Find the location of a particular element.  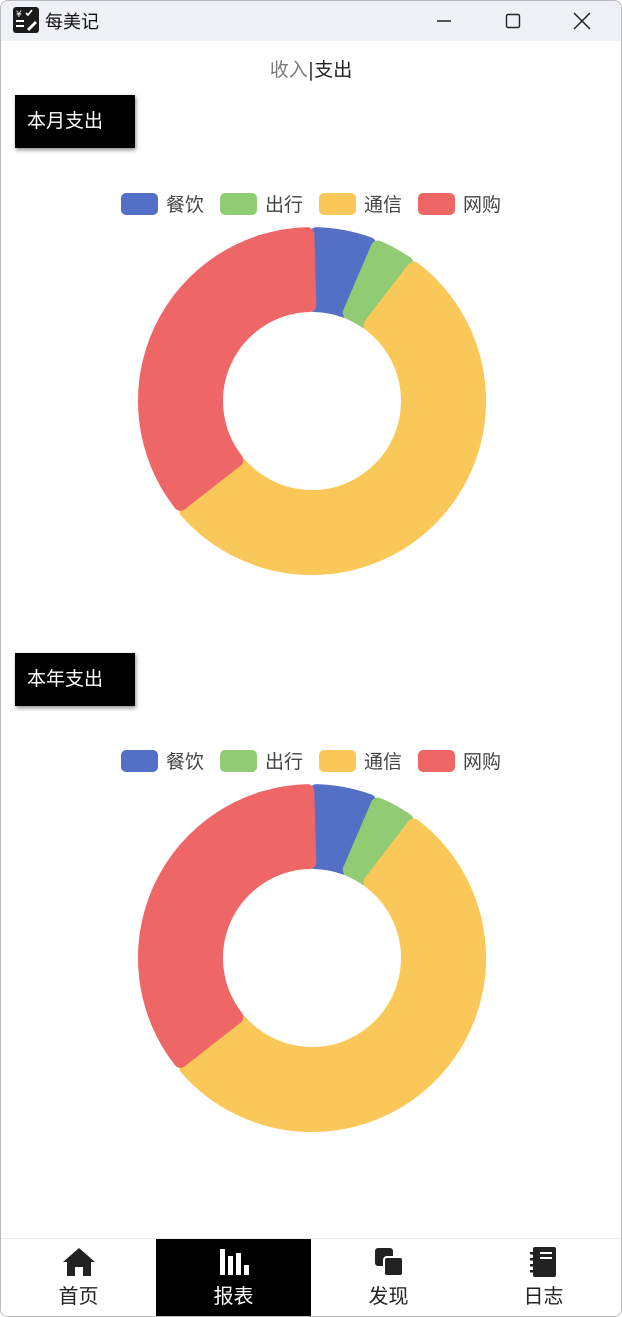

minimize-icon is located at coordinates (444, 21).